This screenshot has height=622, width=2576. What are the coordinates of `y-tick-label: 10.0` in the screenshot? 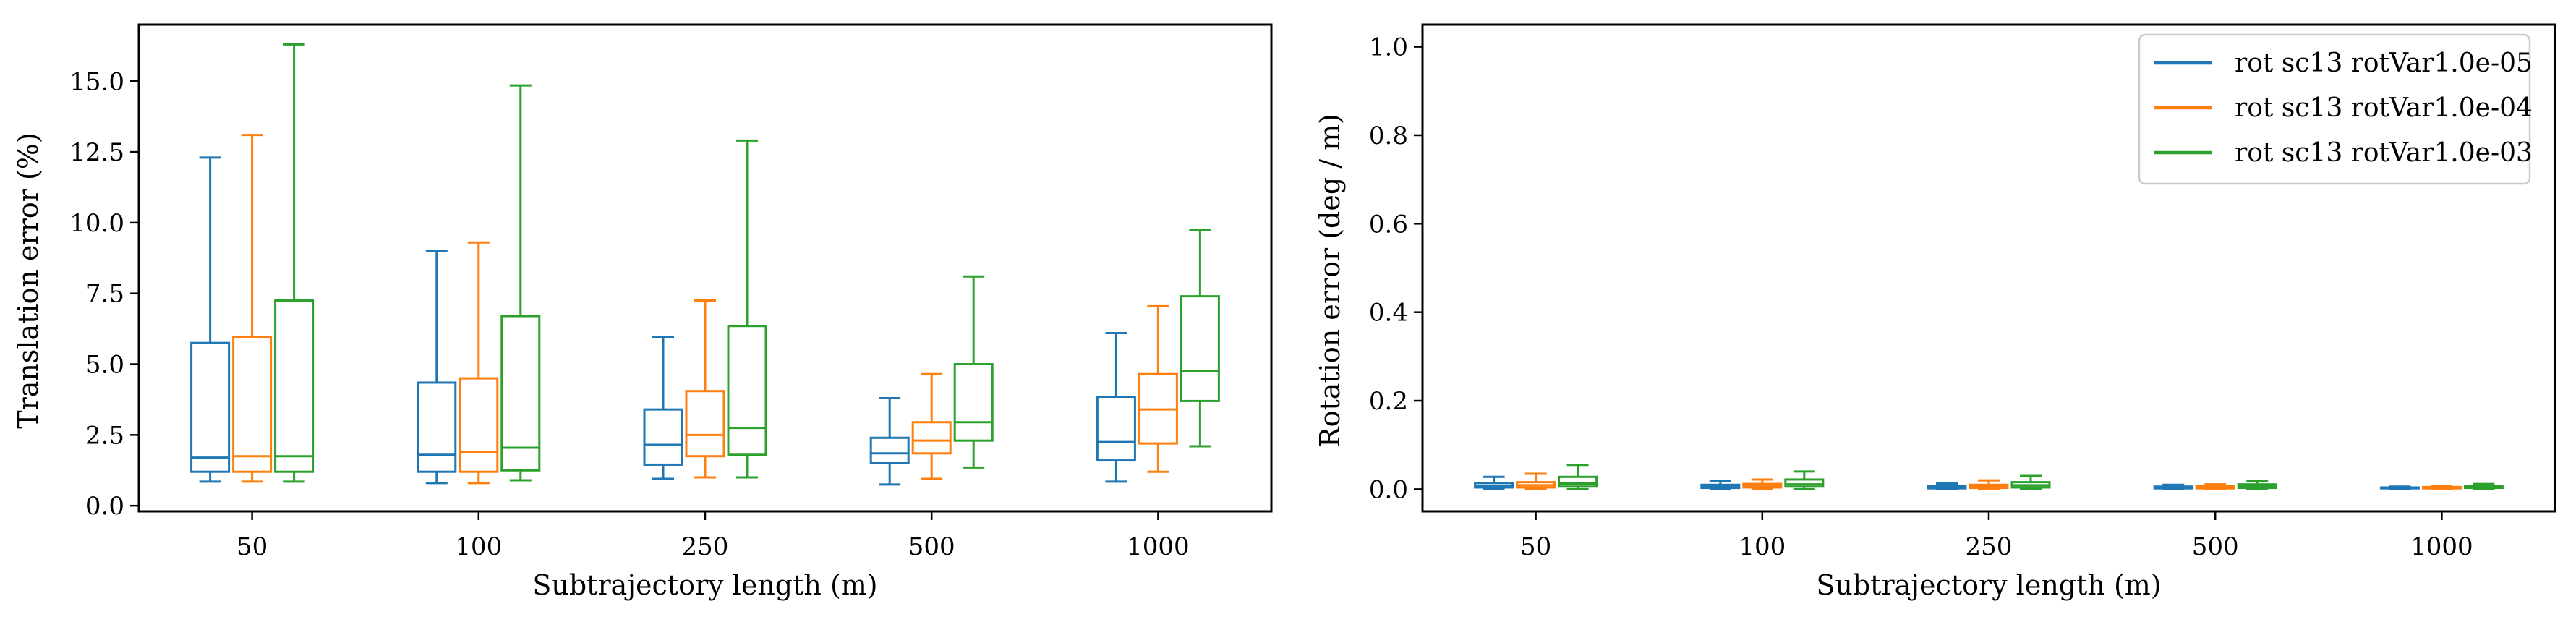 It's located at (96, 223).